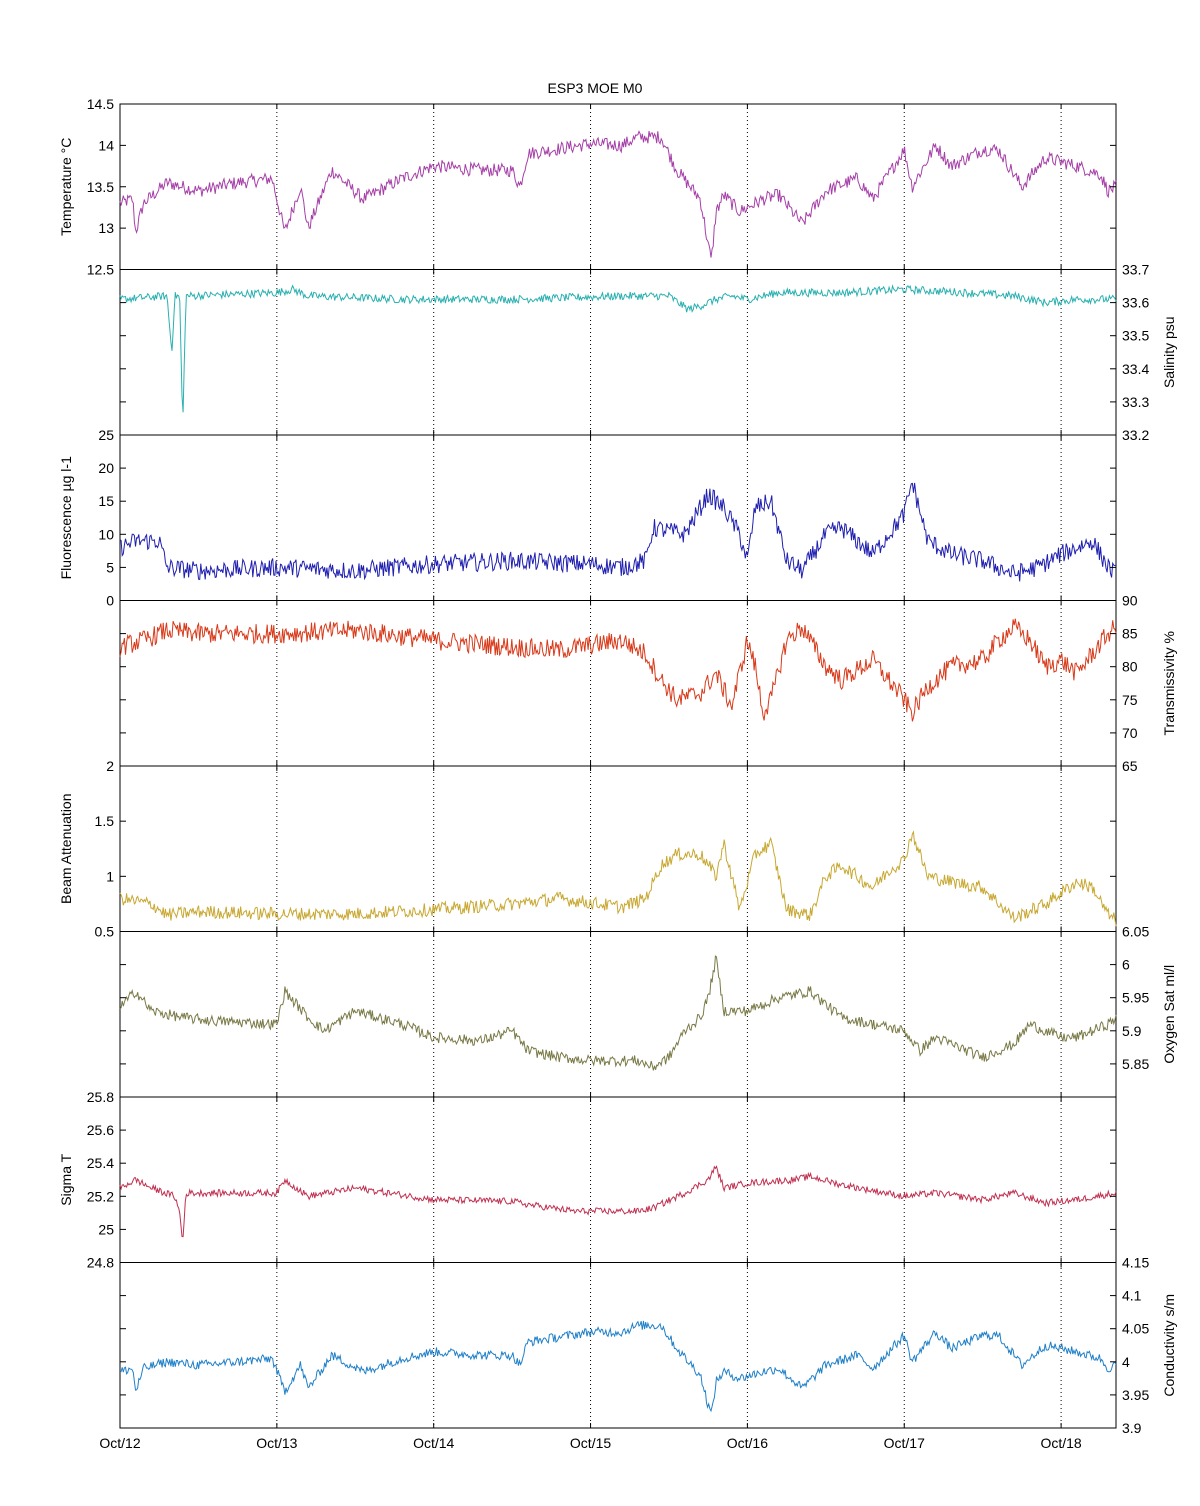  Describe the element at coordinates (106, 501) in the screenshot. I see `ytick-label-fluorescence-3: 15` at that location.